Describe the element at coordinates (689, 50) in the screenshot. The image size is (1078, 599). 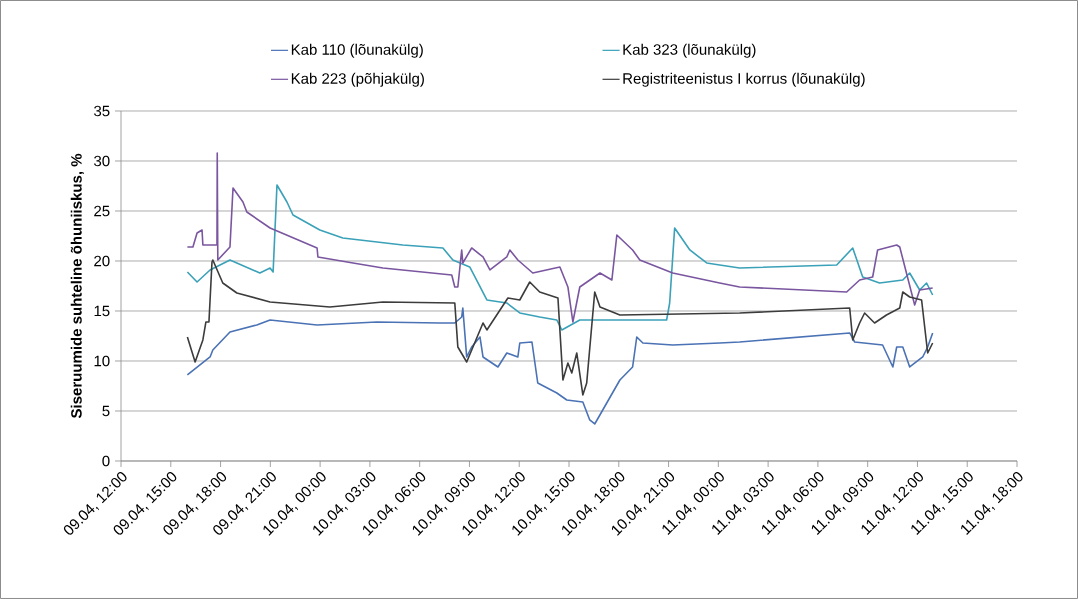
I see `legend-label: Kab 323 (lõunakülg)` at that location.